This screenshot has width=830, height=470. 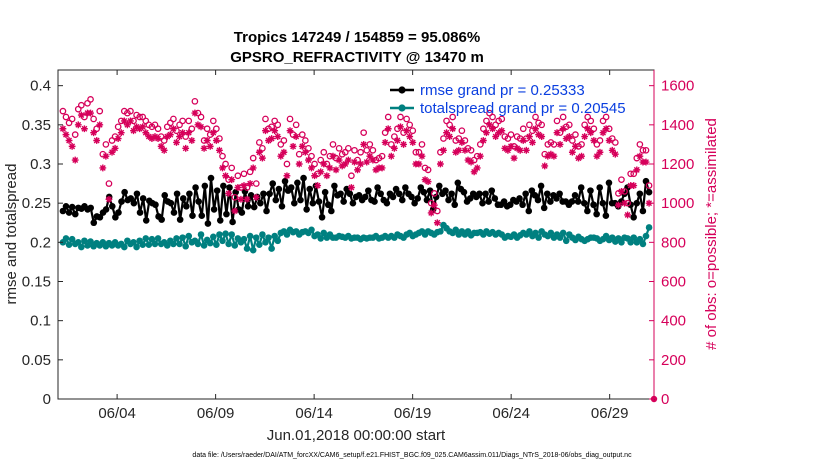 What do you see at coordinates (40, 86) in the screenshot?
I see `y-left-tick-label: 0.4` at bounding box center [40, 86].